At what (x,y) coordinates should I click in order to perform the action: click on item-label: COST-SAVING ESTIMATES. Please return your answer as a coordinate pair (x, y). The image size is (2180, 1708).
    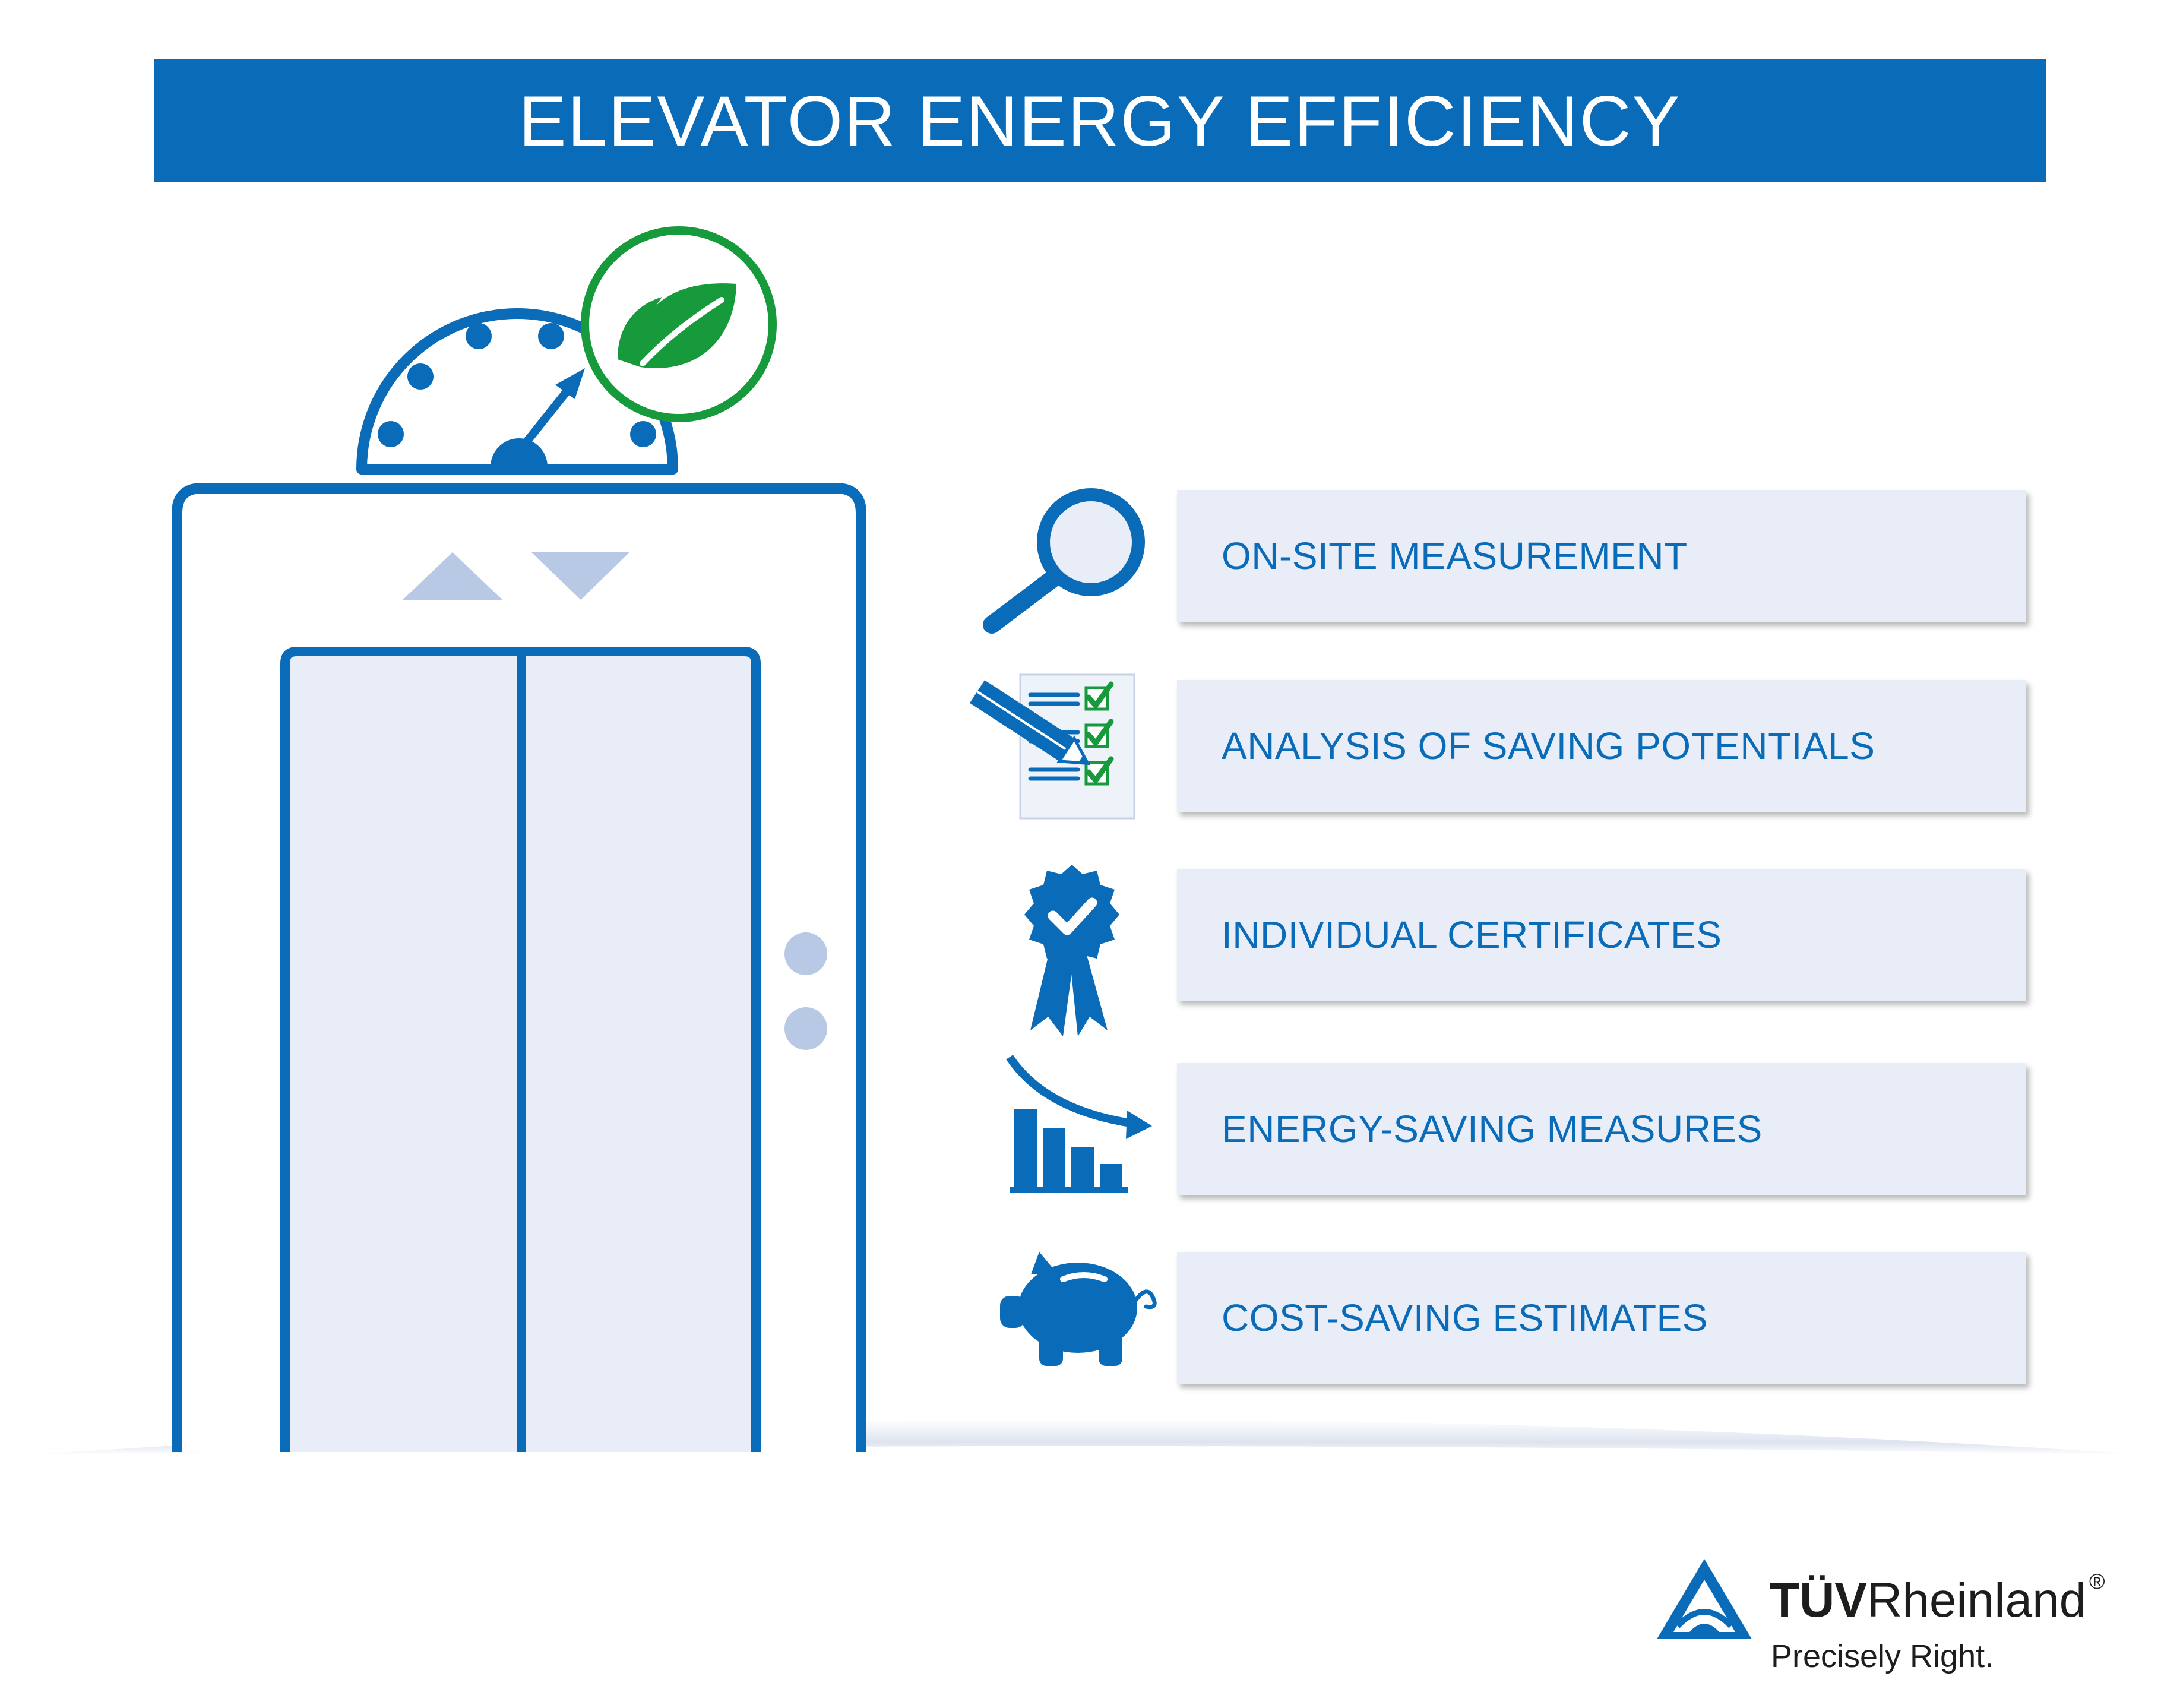
    Looking at the image, I should click on (1465, 1317).